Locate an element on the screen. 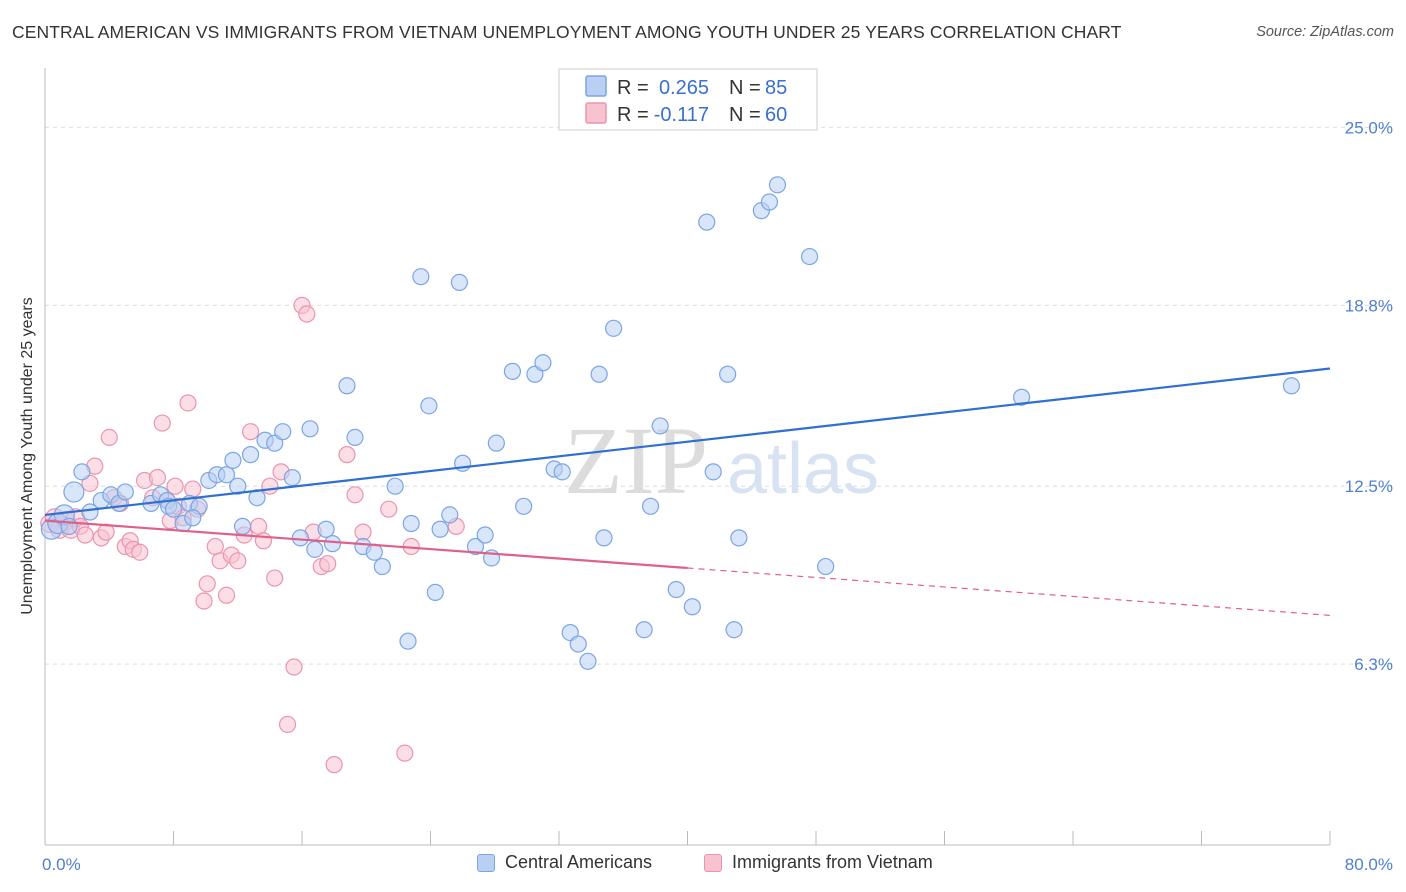  legend-r-value-blue: 0.265 is located at coordinates (684, 88).